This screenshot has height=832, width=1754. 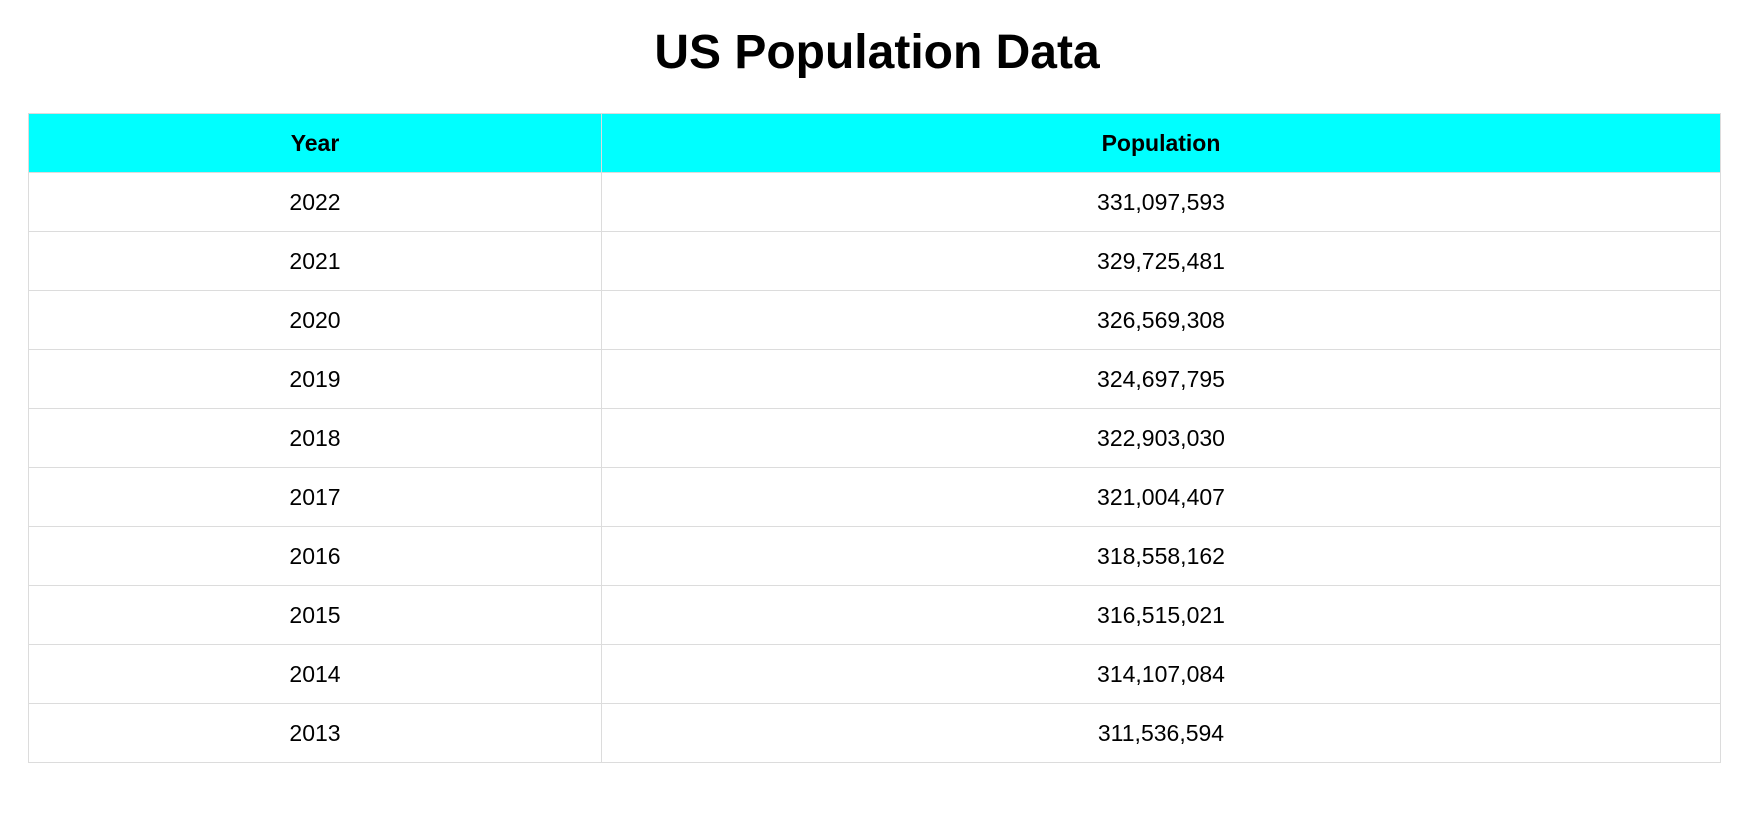 I want to click on table-row: 2016 318,558,162, so click(x=874, y=556).